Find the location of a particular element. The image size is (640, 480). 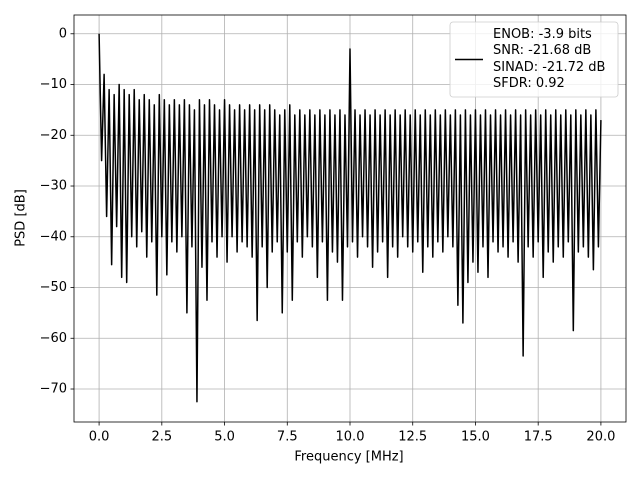

x-tick-label: 10.0 is located at coordinates (350, 437).